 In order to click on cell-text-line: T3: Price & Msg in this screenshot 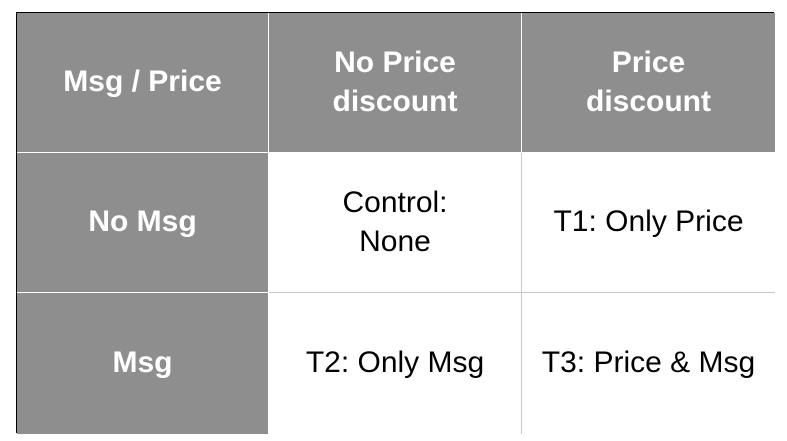, I will do `click(648, 363)`.